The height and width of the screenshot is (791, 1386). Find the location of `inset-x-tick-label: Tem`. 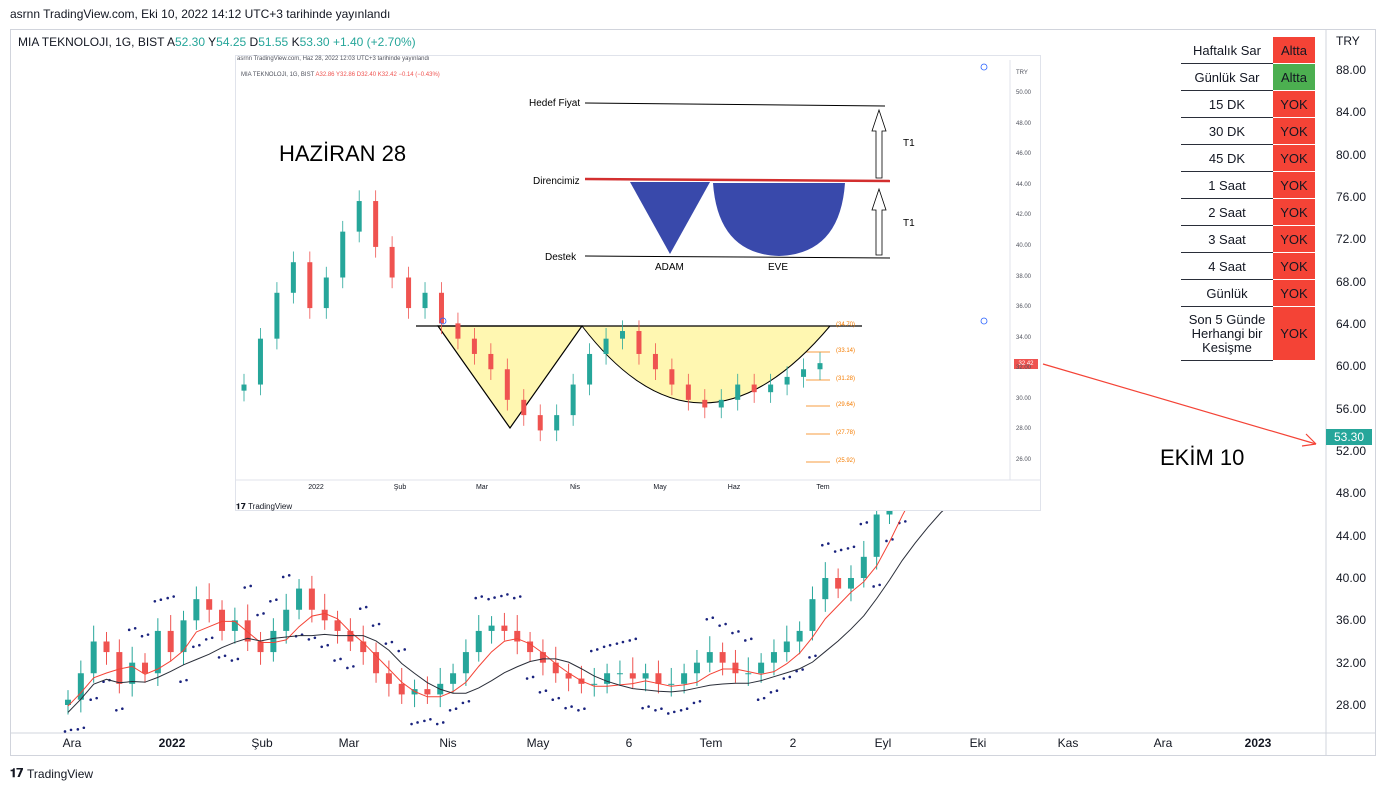

inset-x-tick-label: Tem is located at coordinates (823, 487).